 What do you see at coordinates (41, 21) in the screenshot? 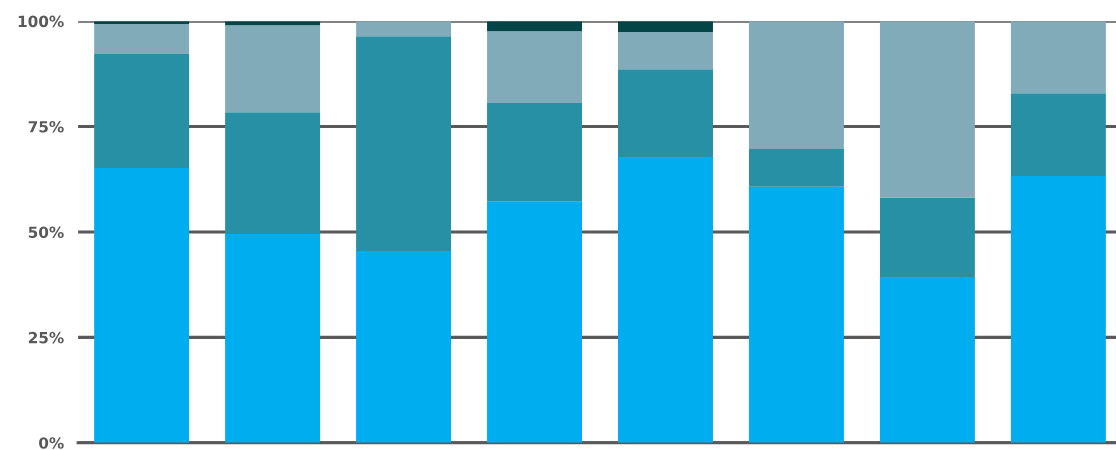
I see `y-tick-label: 100%` at bounding box center [41, 21].